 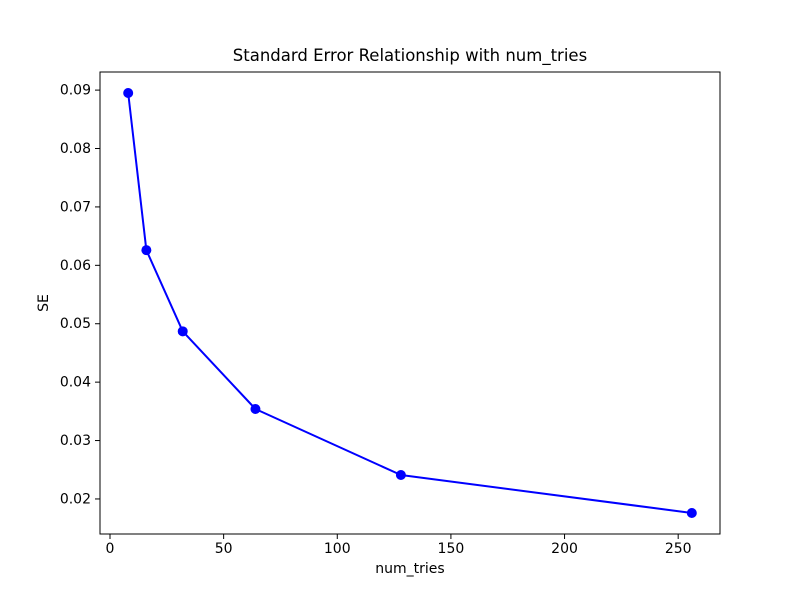 What do you see at coordinates (75, 324) in the screenshot?
I see `y-tick-label: 0.05` at bounding box center [75, 324].